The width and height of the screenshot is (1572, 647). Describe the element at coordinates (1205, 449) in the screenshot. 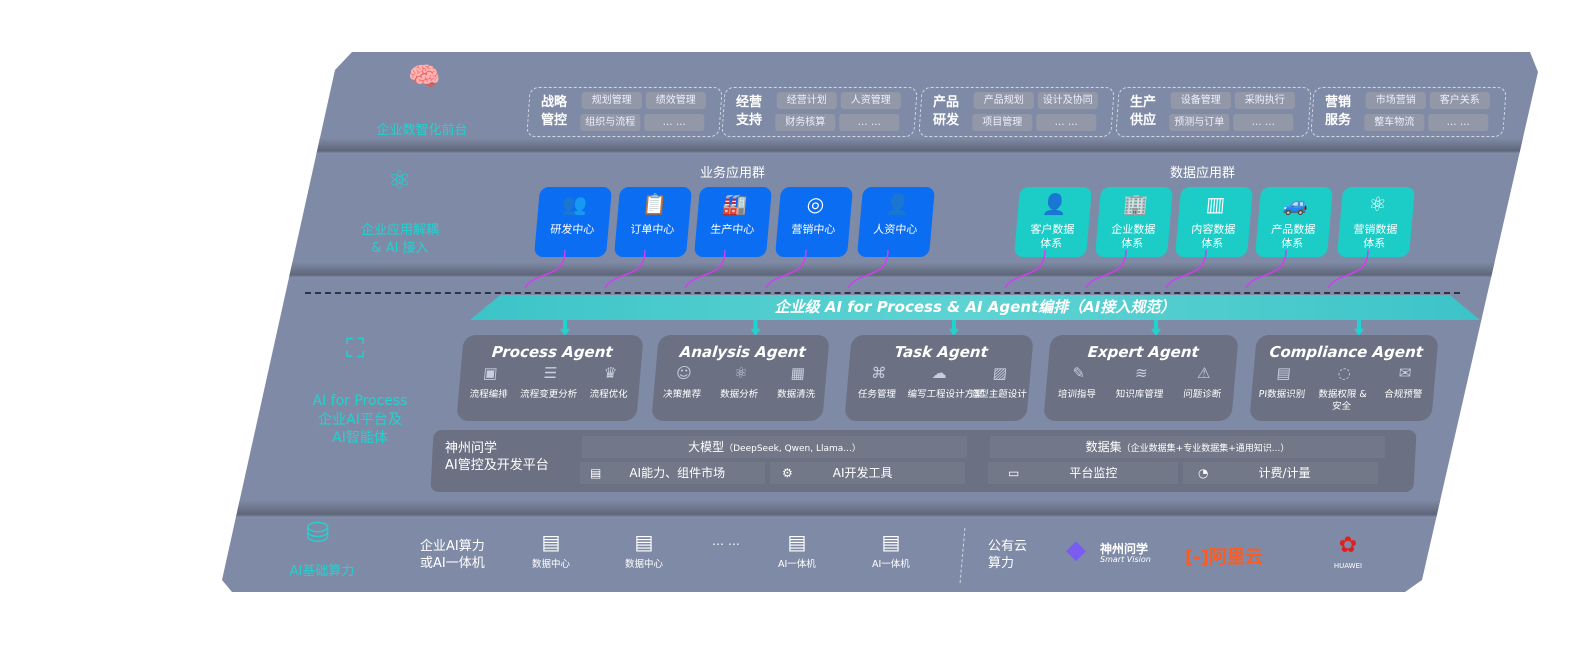

I see `dataset-note: （企业数据集+专业数据集+通用知识...）` at that location.